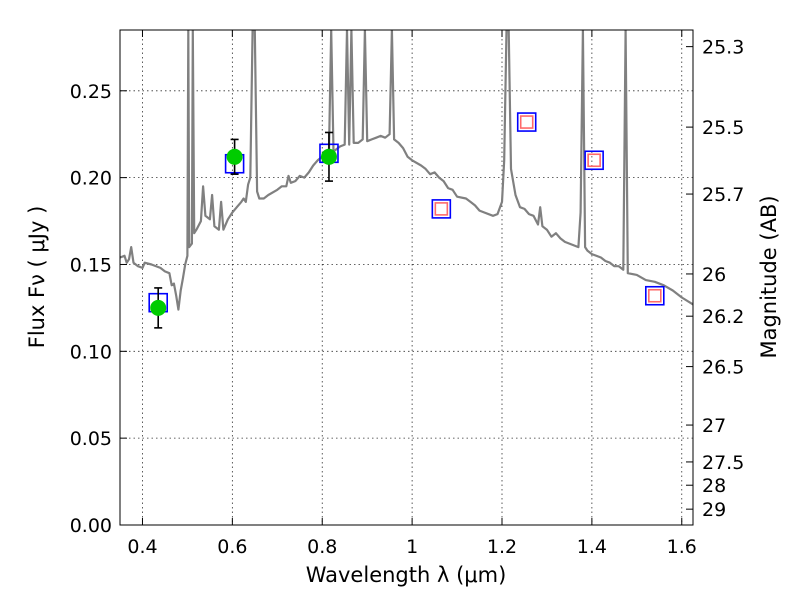  Describe the element at coordinates (592, 547) in the screenshot. I see `x-tick-label: 1.4` at that location.